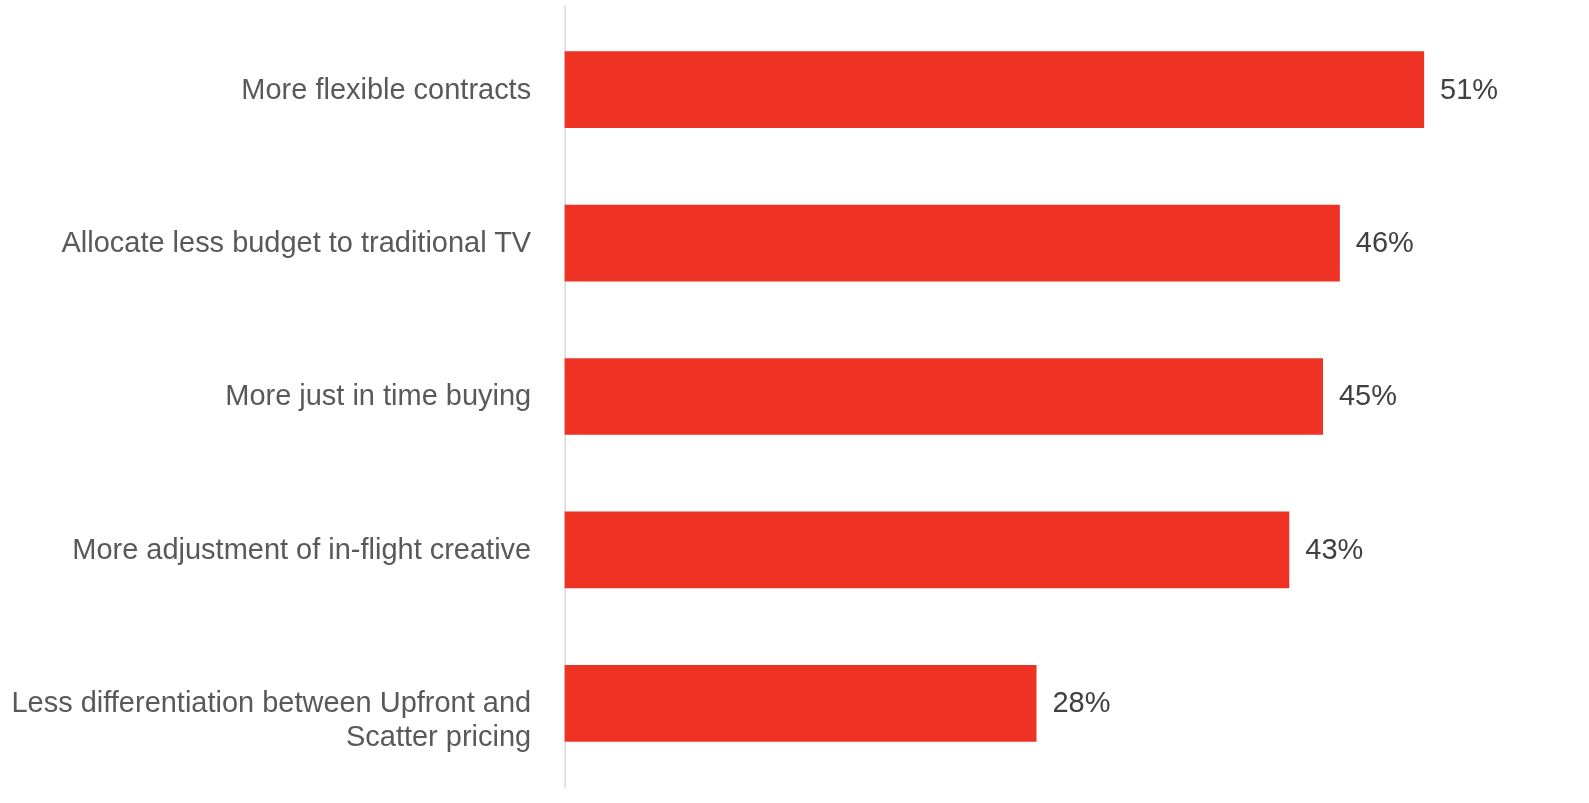 The height and width of the screenshot is (803, 1589). Describe the element at coordinates (1469, 88) in the screenshot. I see `data-label: 51%` at that location.